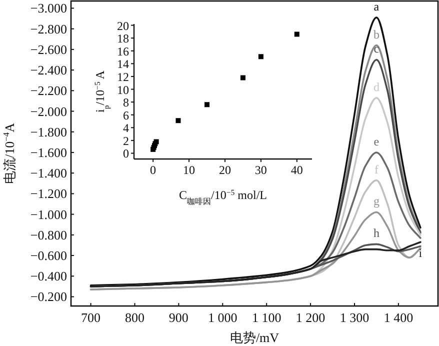 The width and height of the screenshot is (439, 346). Describe the element at coordinates (126, 115) in the screenshot. I see `y-tick-label: 6` at that location.